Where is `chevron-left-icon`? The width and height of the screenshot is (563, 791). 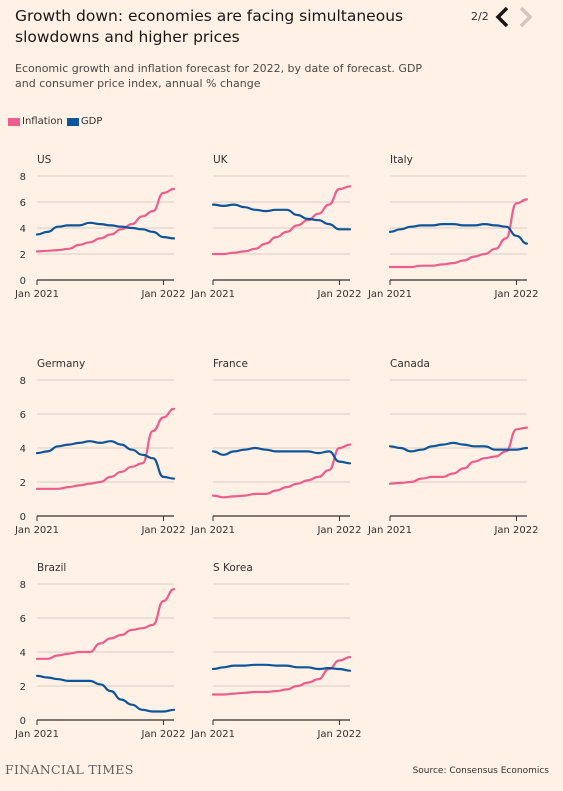
chevron-left-icon is located at coordinates (503, 17).